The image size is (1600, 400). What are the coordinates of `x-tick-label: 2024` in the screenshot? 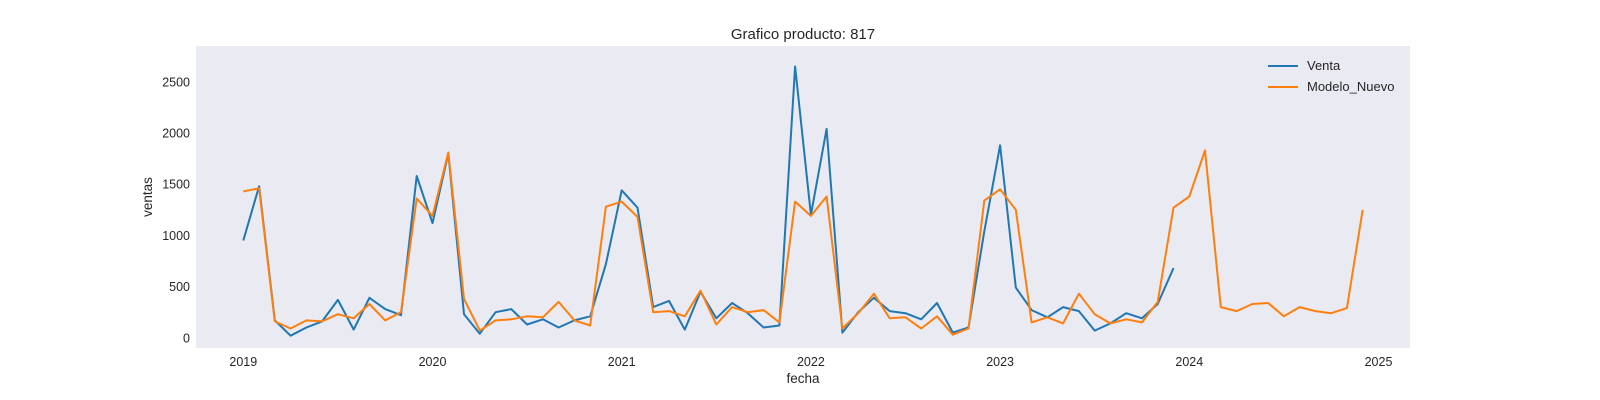 It's located at (1189, 362).